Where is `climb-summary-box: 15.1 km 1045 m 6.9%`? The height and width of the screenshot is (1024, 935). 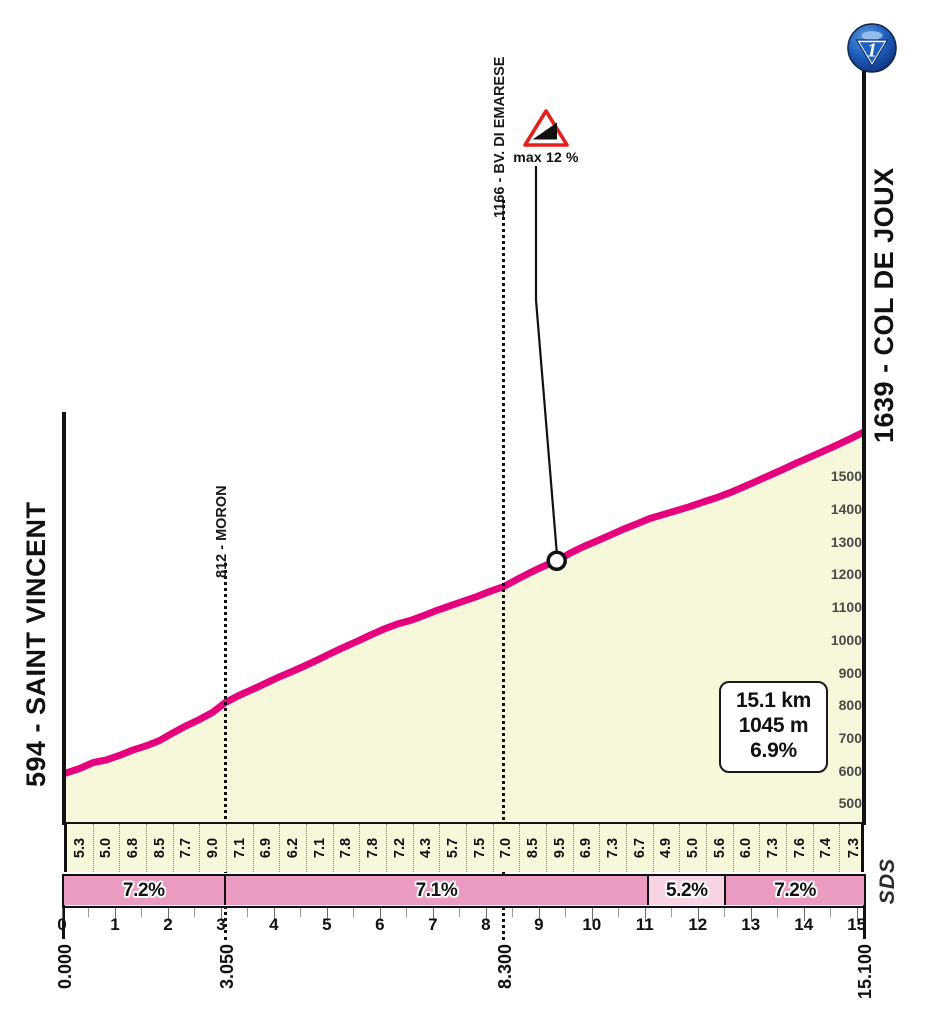
climb-summary-box: 15.1 km 1045 m 6.9% is located at coordinates (773, 727).